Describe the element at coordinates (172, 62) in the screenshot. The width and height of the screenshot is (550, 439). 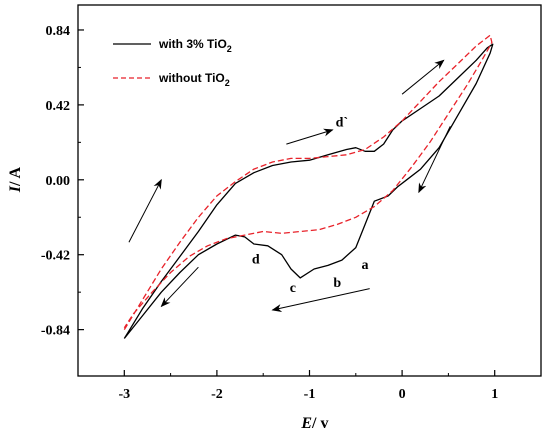
I see `legend: with 3% TiO2 without TiO2` at that location.